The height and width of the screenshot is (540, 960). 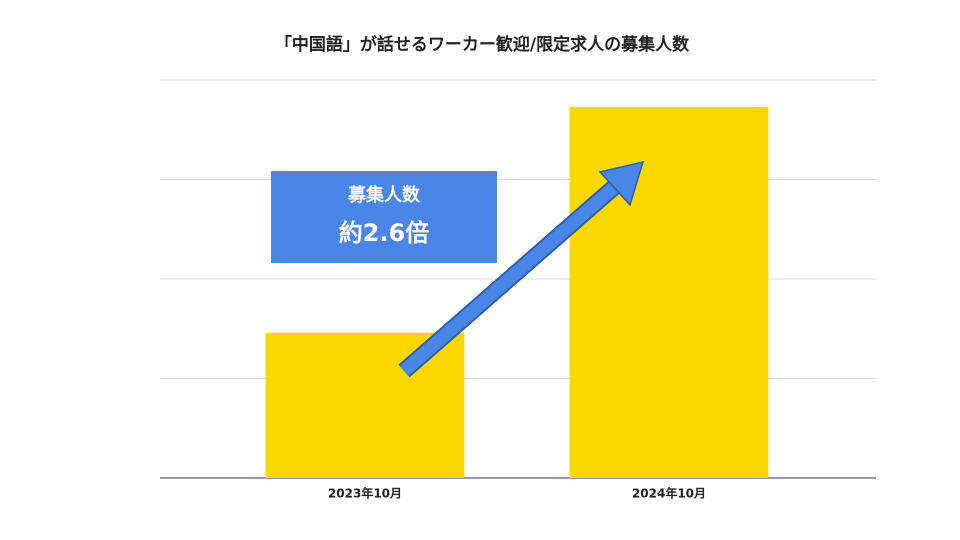 What do you see at coordinates (482, 44) in the screenshot?
I see `chart-title: 「中国語」が話せるワーカー歓迎/限定求人の募集人数` at bounding box center [482, 44].